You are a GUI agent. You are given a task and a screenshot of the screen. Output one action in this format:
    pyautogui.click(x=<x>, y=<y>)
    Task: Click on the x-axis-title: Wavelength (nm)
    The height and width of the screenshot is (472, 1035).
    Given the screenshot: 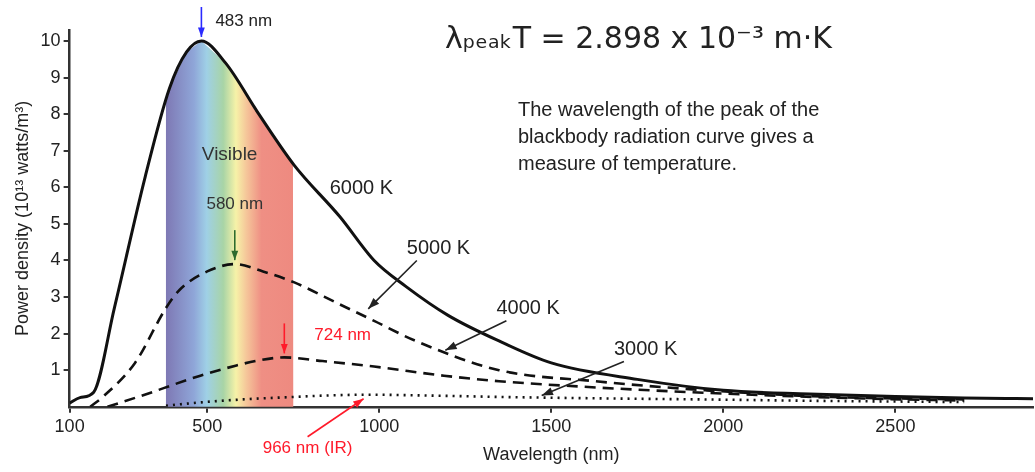 What is the action you would take?
    pyautogui.click(x=551, y=454)
    